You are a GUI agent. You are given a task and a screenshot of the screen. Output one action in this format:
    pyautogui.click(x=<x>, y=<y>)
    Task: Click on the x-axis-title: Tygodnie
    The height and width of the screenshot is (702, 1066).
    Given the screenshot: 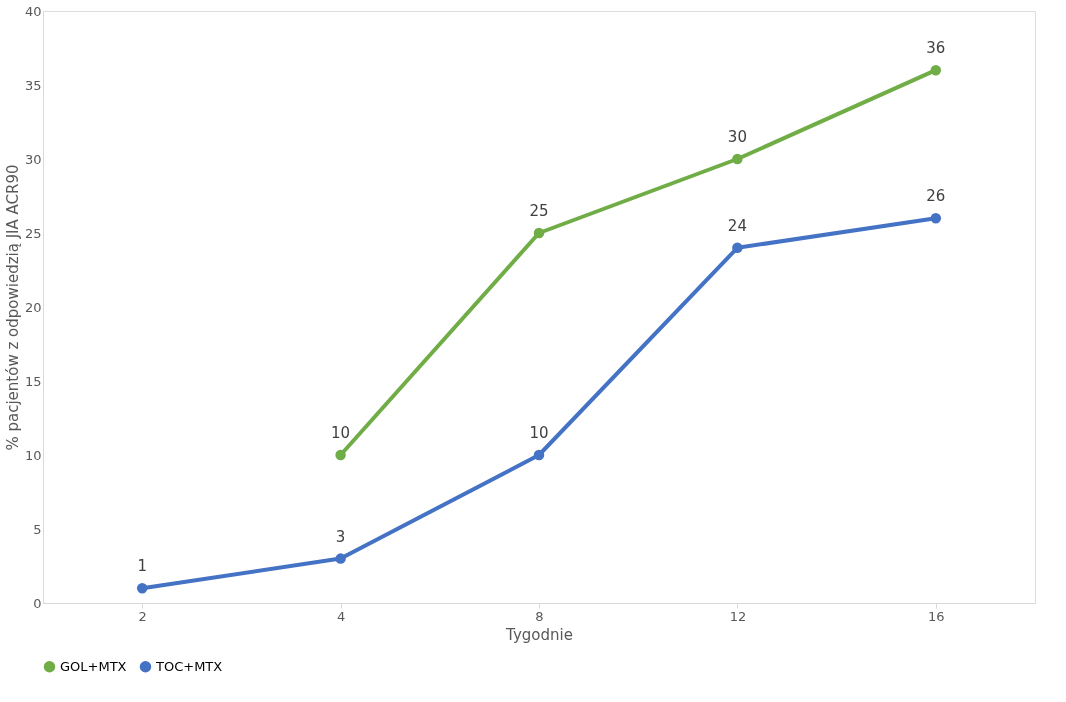 What is the action you would take?
    pyautogui.click(x=539, y=634)
    